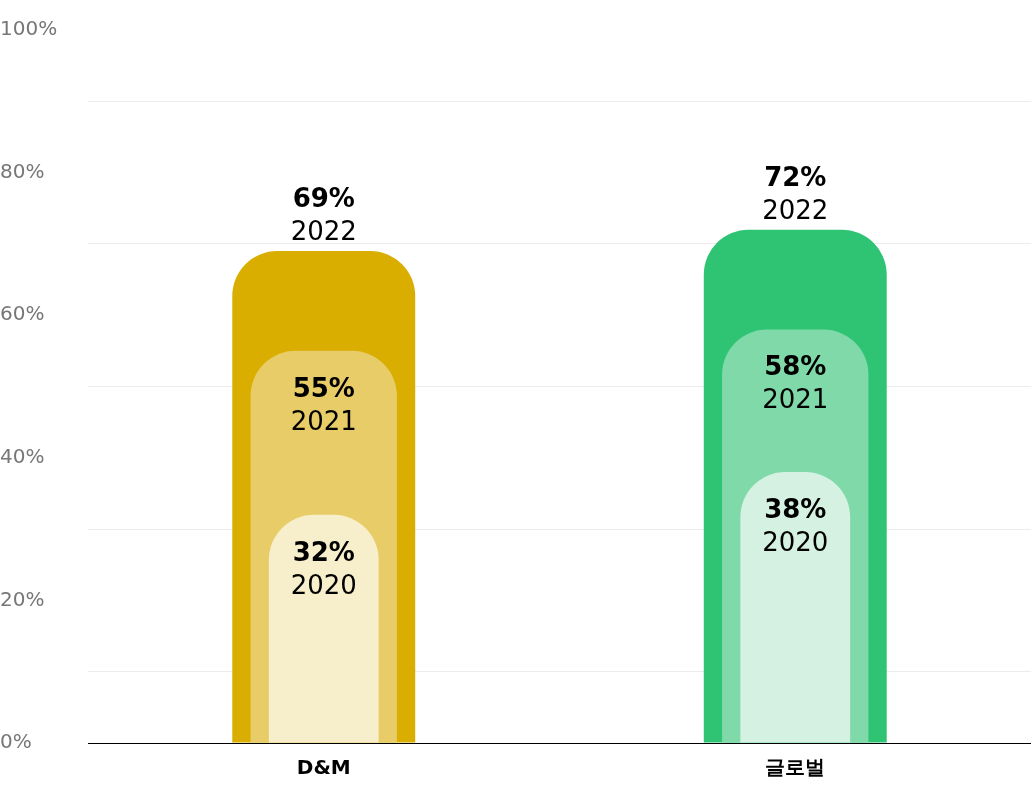  I want to click on data-label: 55%, so click(323, 387).